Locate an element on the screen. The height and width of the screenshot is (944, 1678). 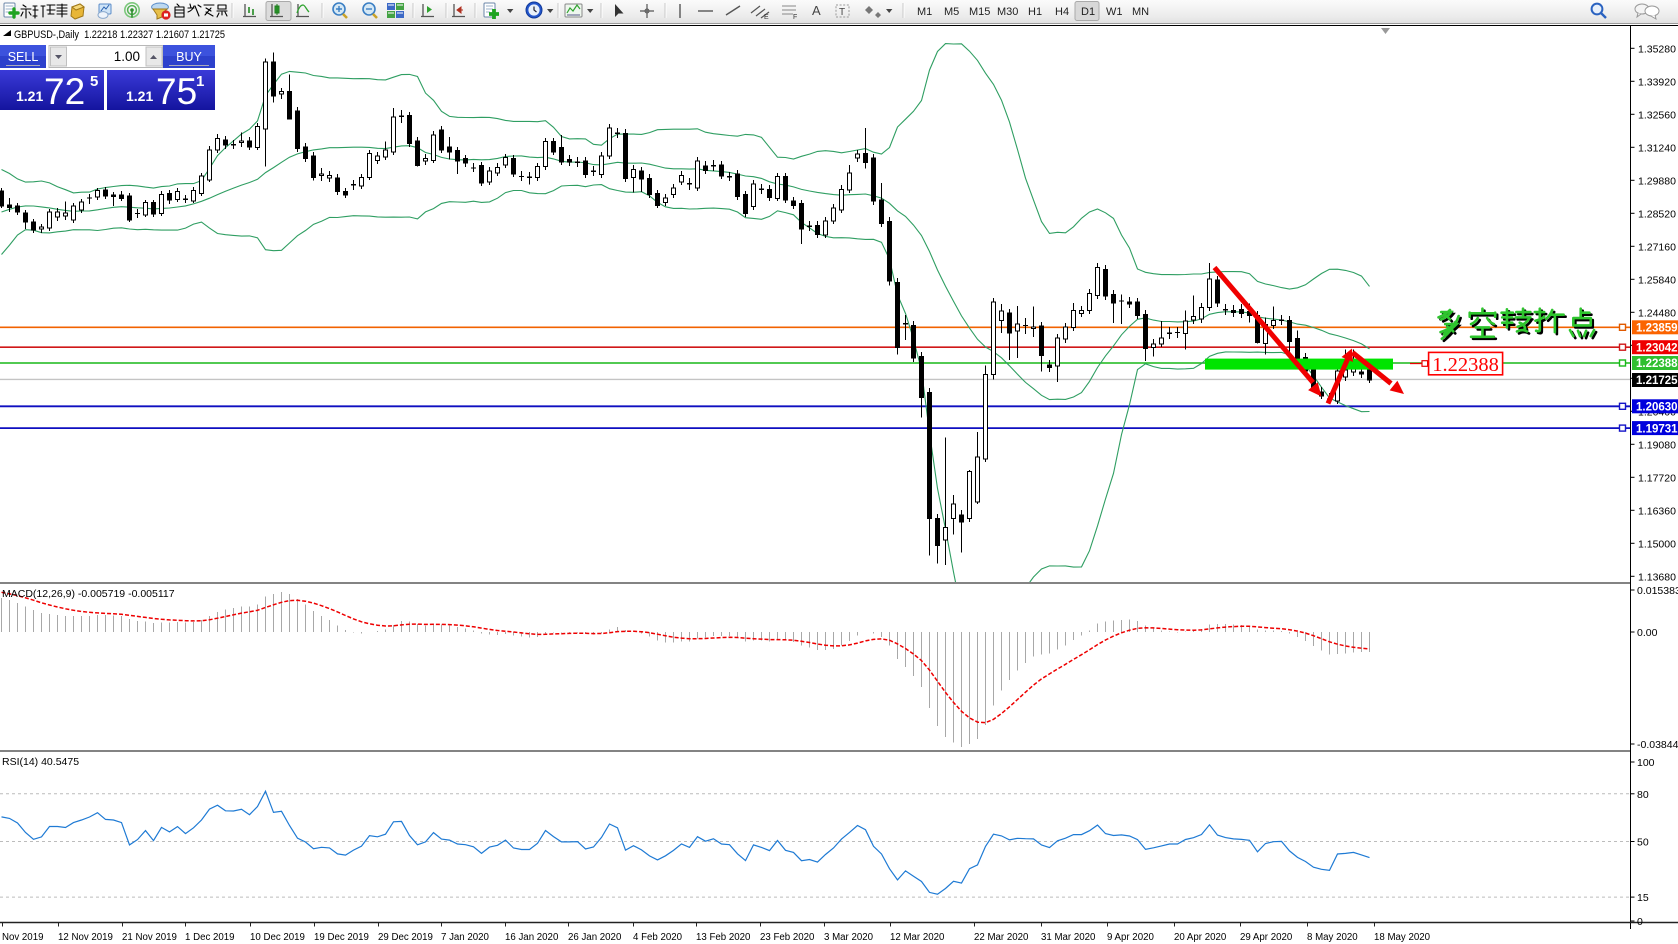
svg-text: 1.27160 is located at coordinates (1657, 247).